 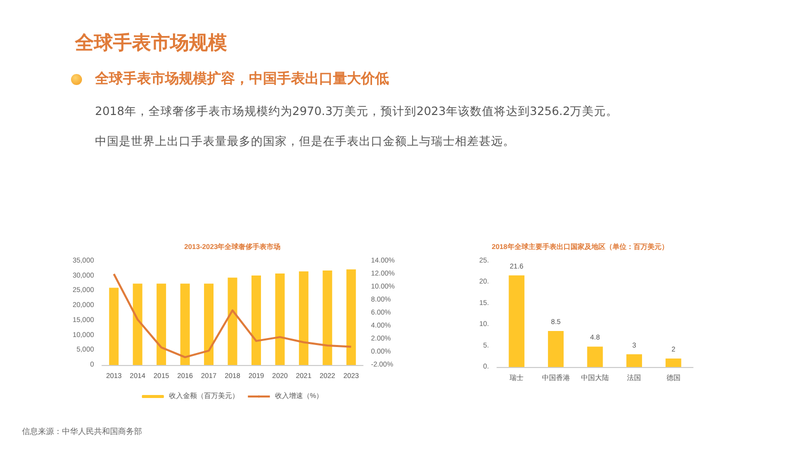 What do you see at coordinates (82, 431) in the screenshot?
I see `text: 信息来源：中华人民共和国商务部` at bounding box center [82, 431].